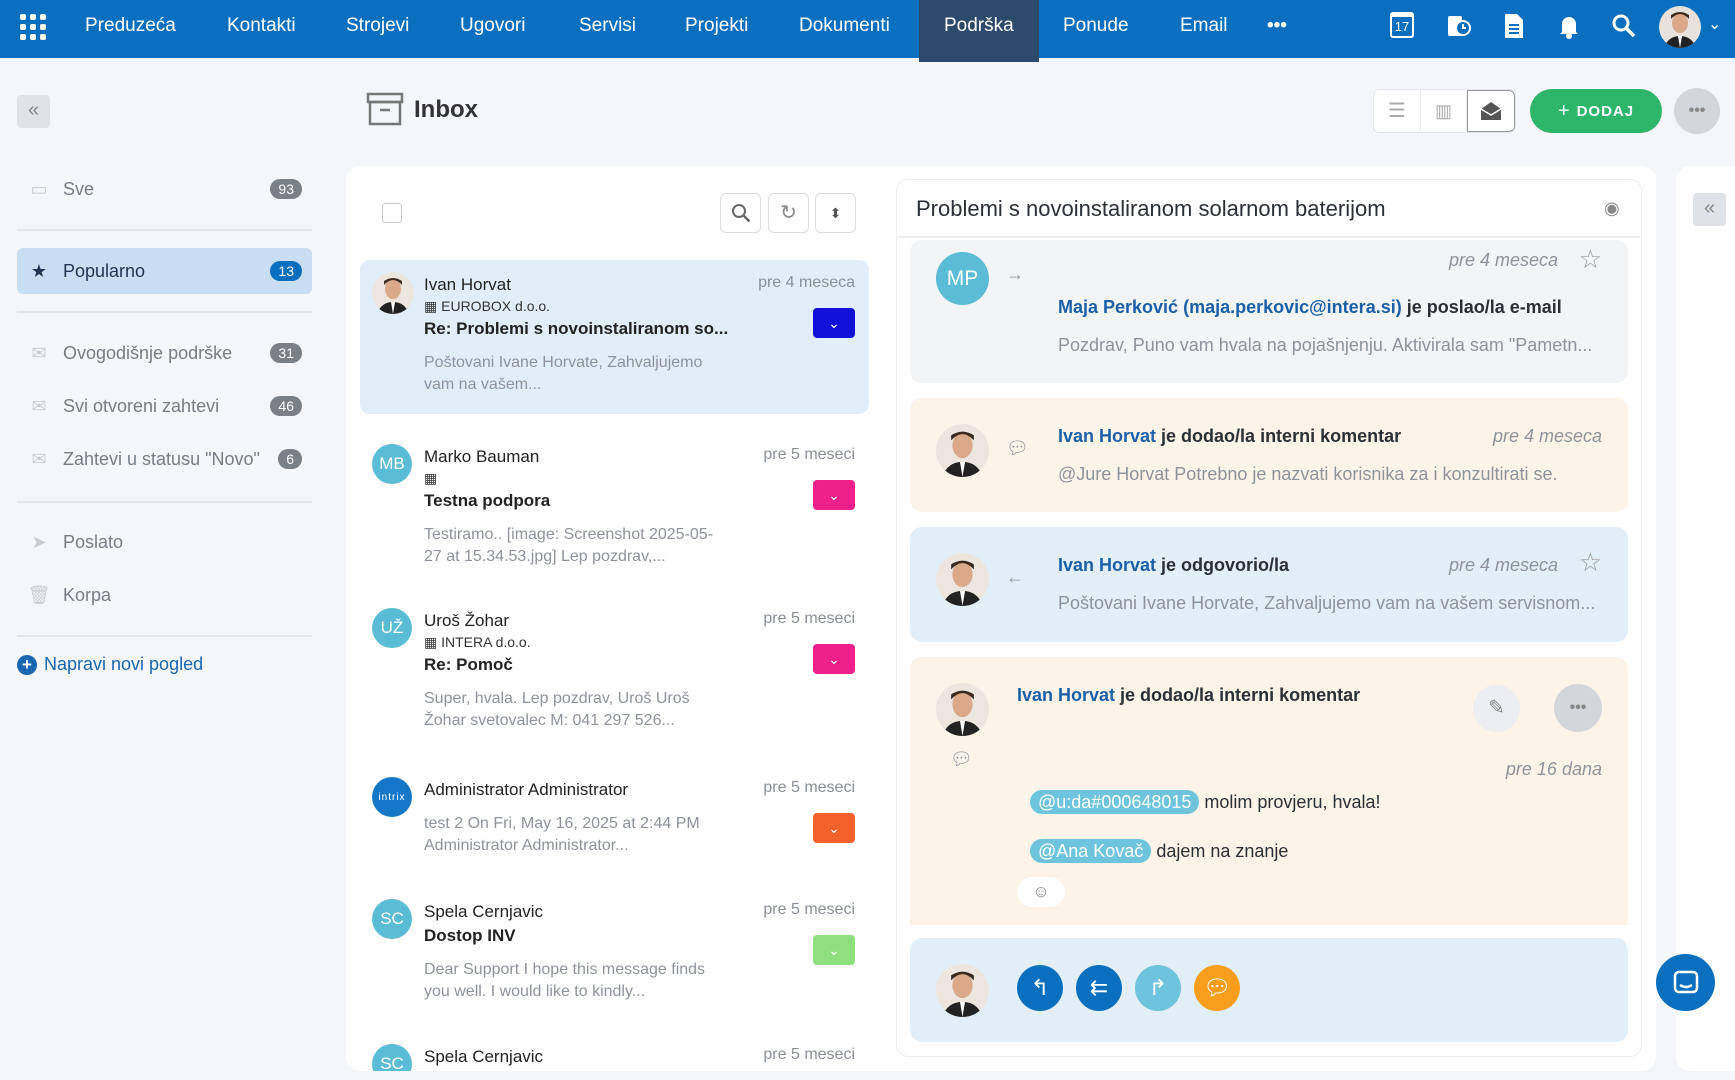 The image size is (1735, 1080). Describe the element at coordinates (33, 111) in the screenshot. I see `collapse-sidebar-button: «` at that location.